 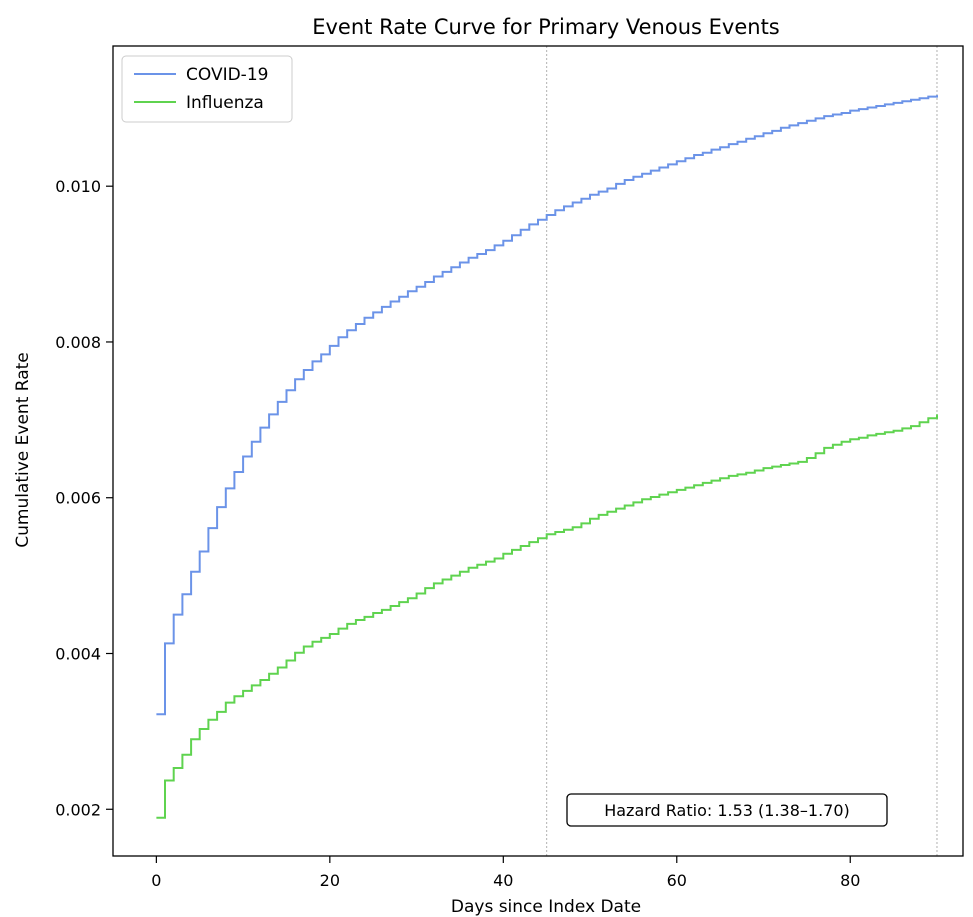 I want to click on y-tick-label: 0.008, so click(x=78, y=342).